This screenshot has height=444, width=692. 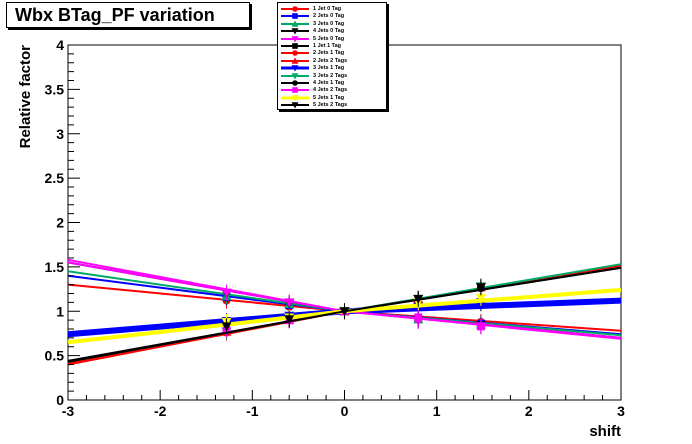 I want to click on legend-label: 1 Jet 1 Tag, so click(x=327, y=46).